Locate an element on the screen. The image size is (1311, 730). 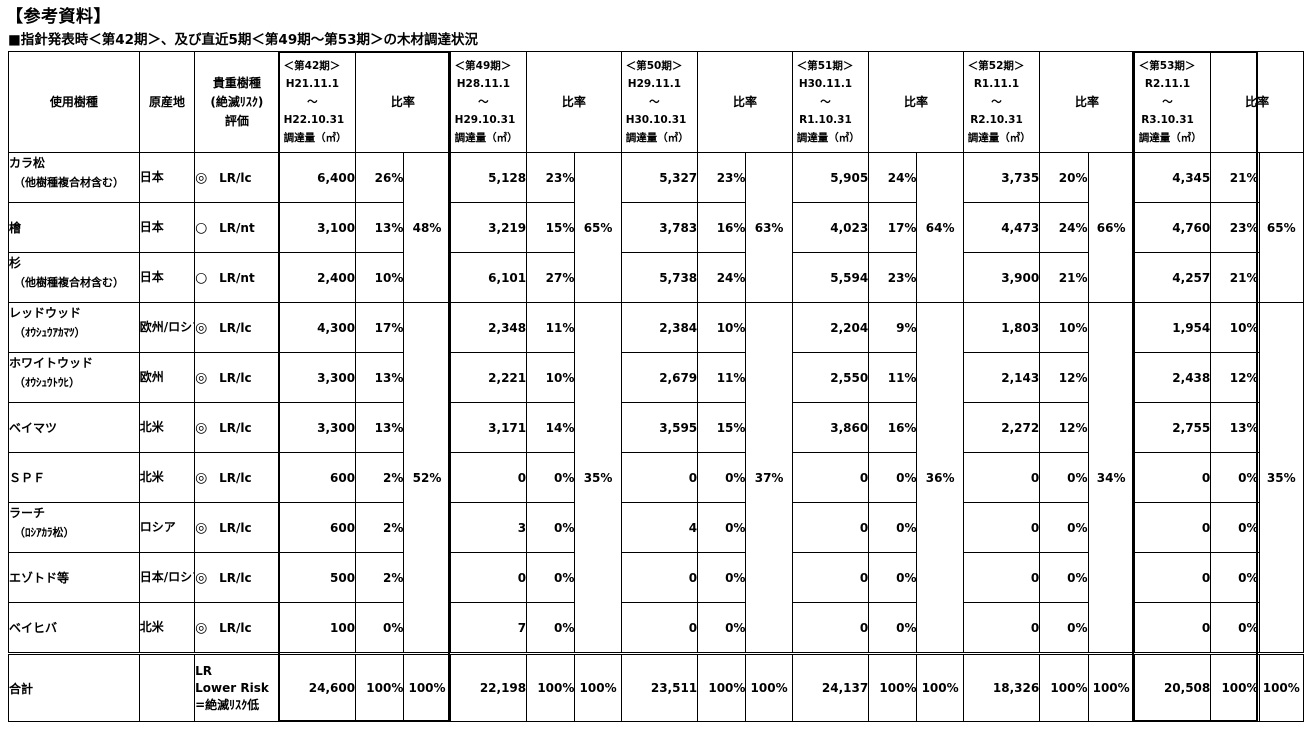
share-cell: 26% is located at coordinates (380, 177).